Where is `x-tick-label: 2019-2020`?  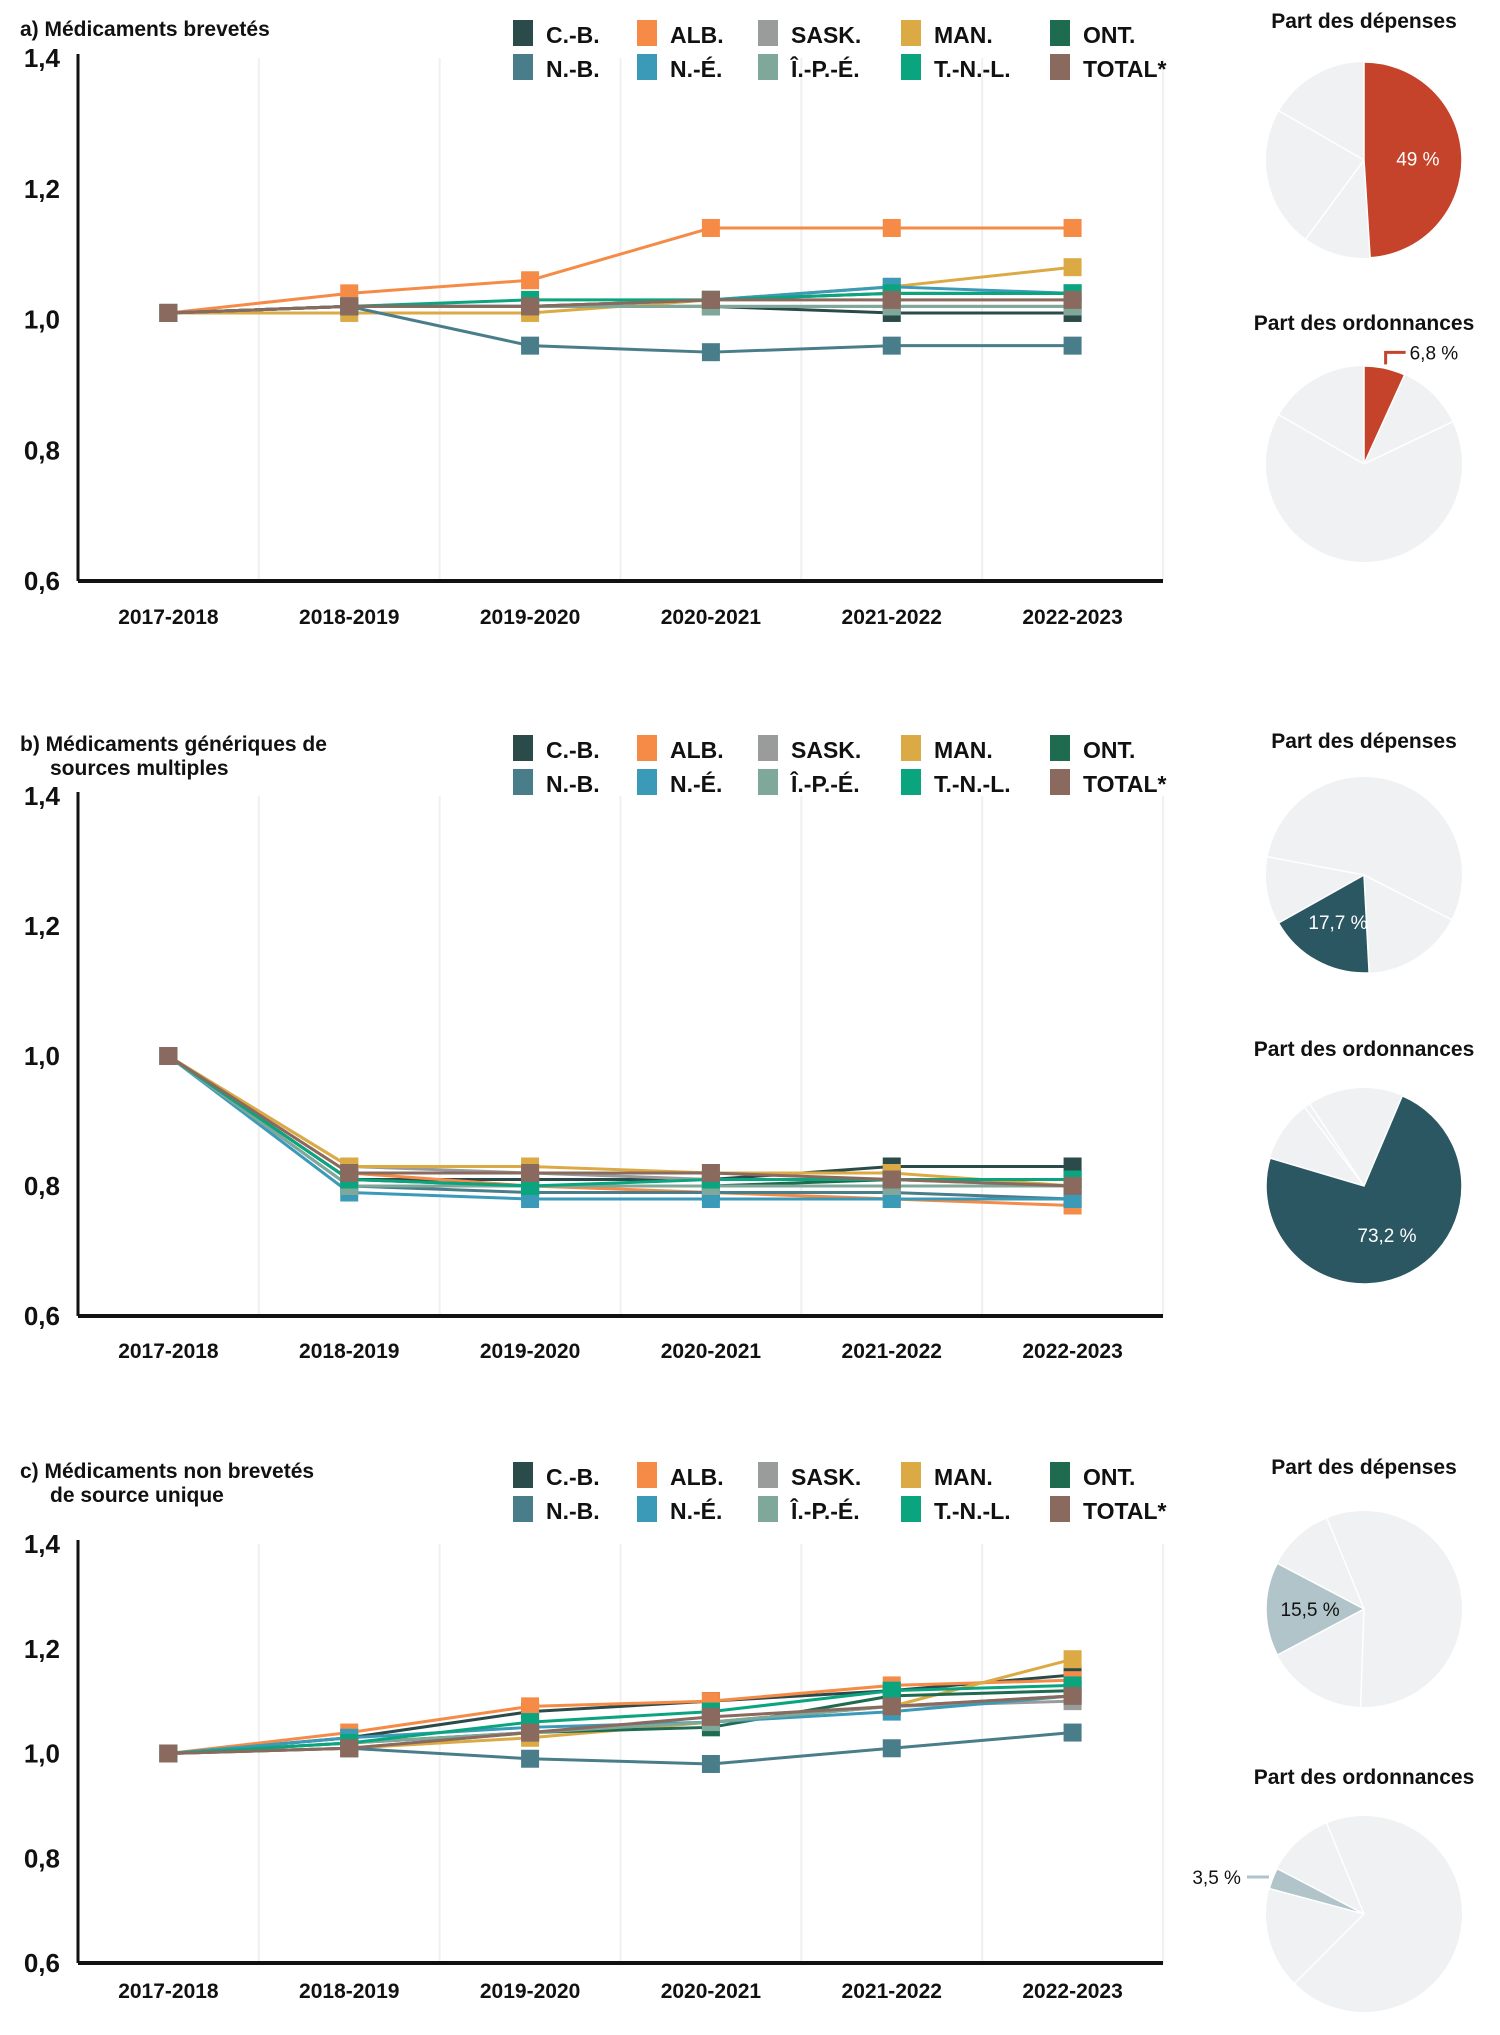 x-tick-label: 2019-2020 is located at coordinates (530, 1351).